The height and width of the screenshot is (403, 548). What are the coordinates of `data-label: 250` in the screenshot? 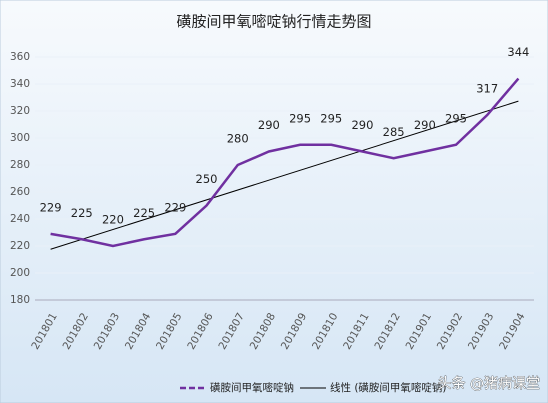 It's located at (207, 179).